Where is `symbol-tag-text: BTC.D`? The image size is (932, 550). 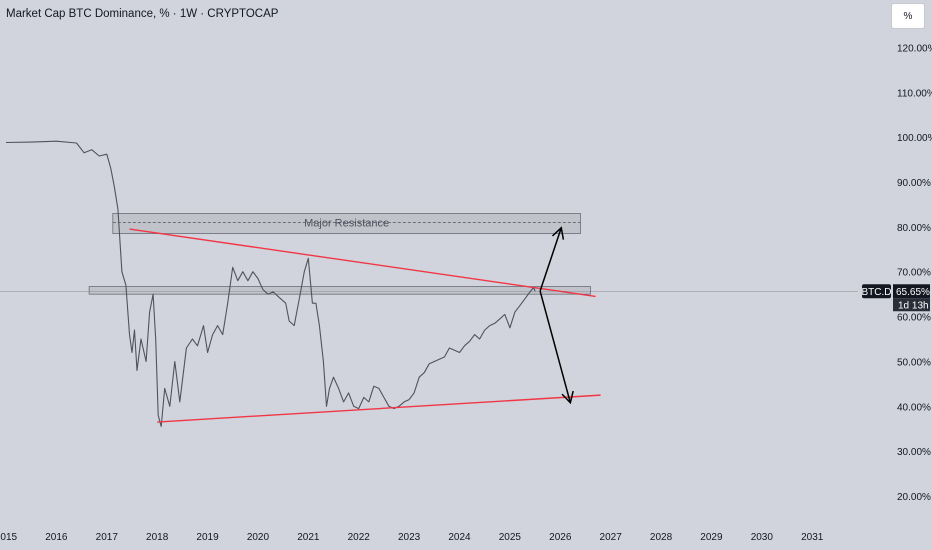
symbol-tag-text: BTC.D is located at coordinates (877, 292).